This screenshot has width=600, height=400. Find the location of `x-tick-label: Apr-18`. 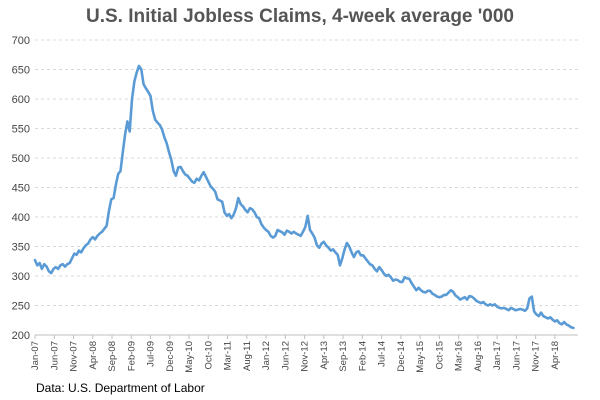

x-tick-label: Apr-18 is located at coordinates (555, 355).